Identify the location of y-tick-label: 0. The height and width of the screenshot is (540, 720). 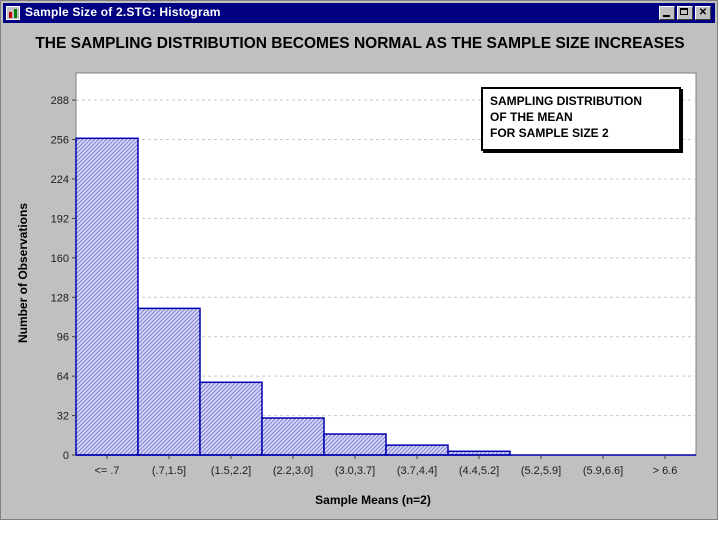
(66, 456).